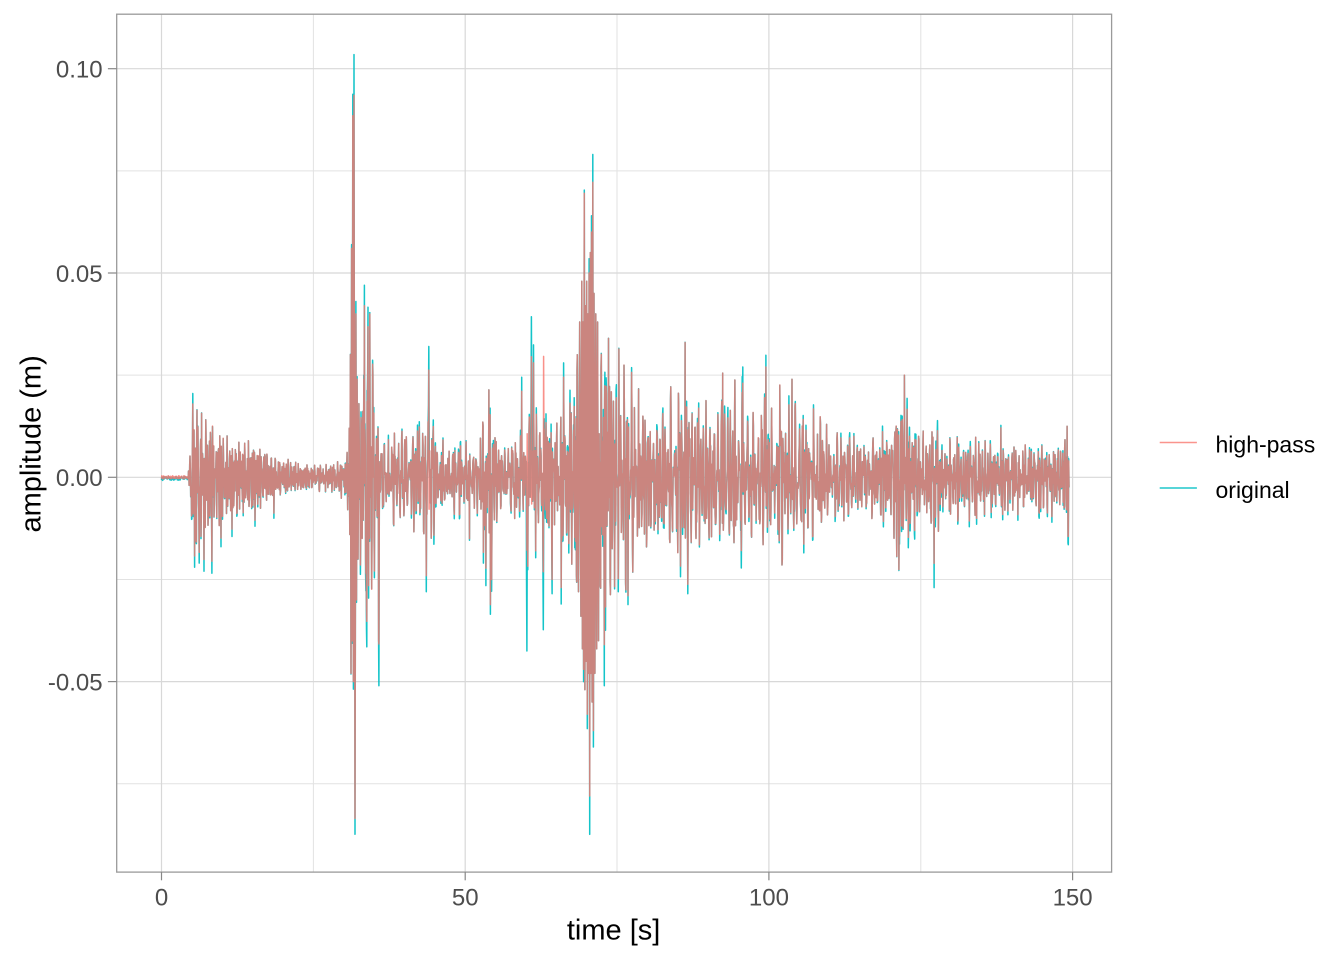  I want to click on svg-text: 50, so click(465, 898).